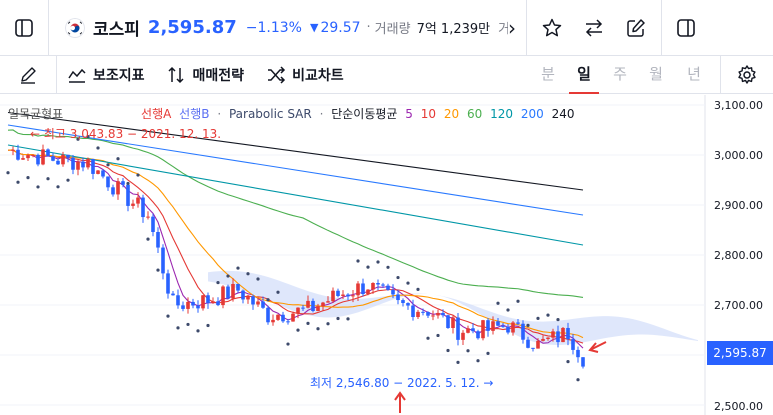  What do you see at coordinates (28, 75) in the screenshot?
I see `drawing-tools-button` at bounding box center [28, 75].